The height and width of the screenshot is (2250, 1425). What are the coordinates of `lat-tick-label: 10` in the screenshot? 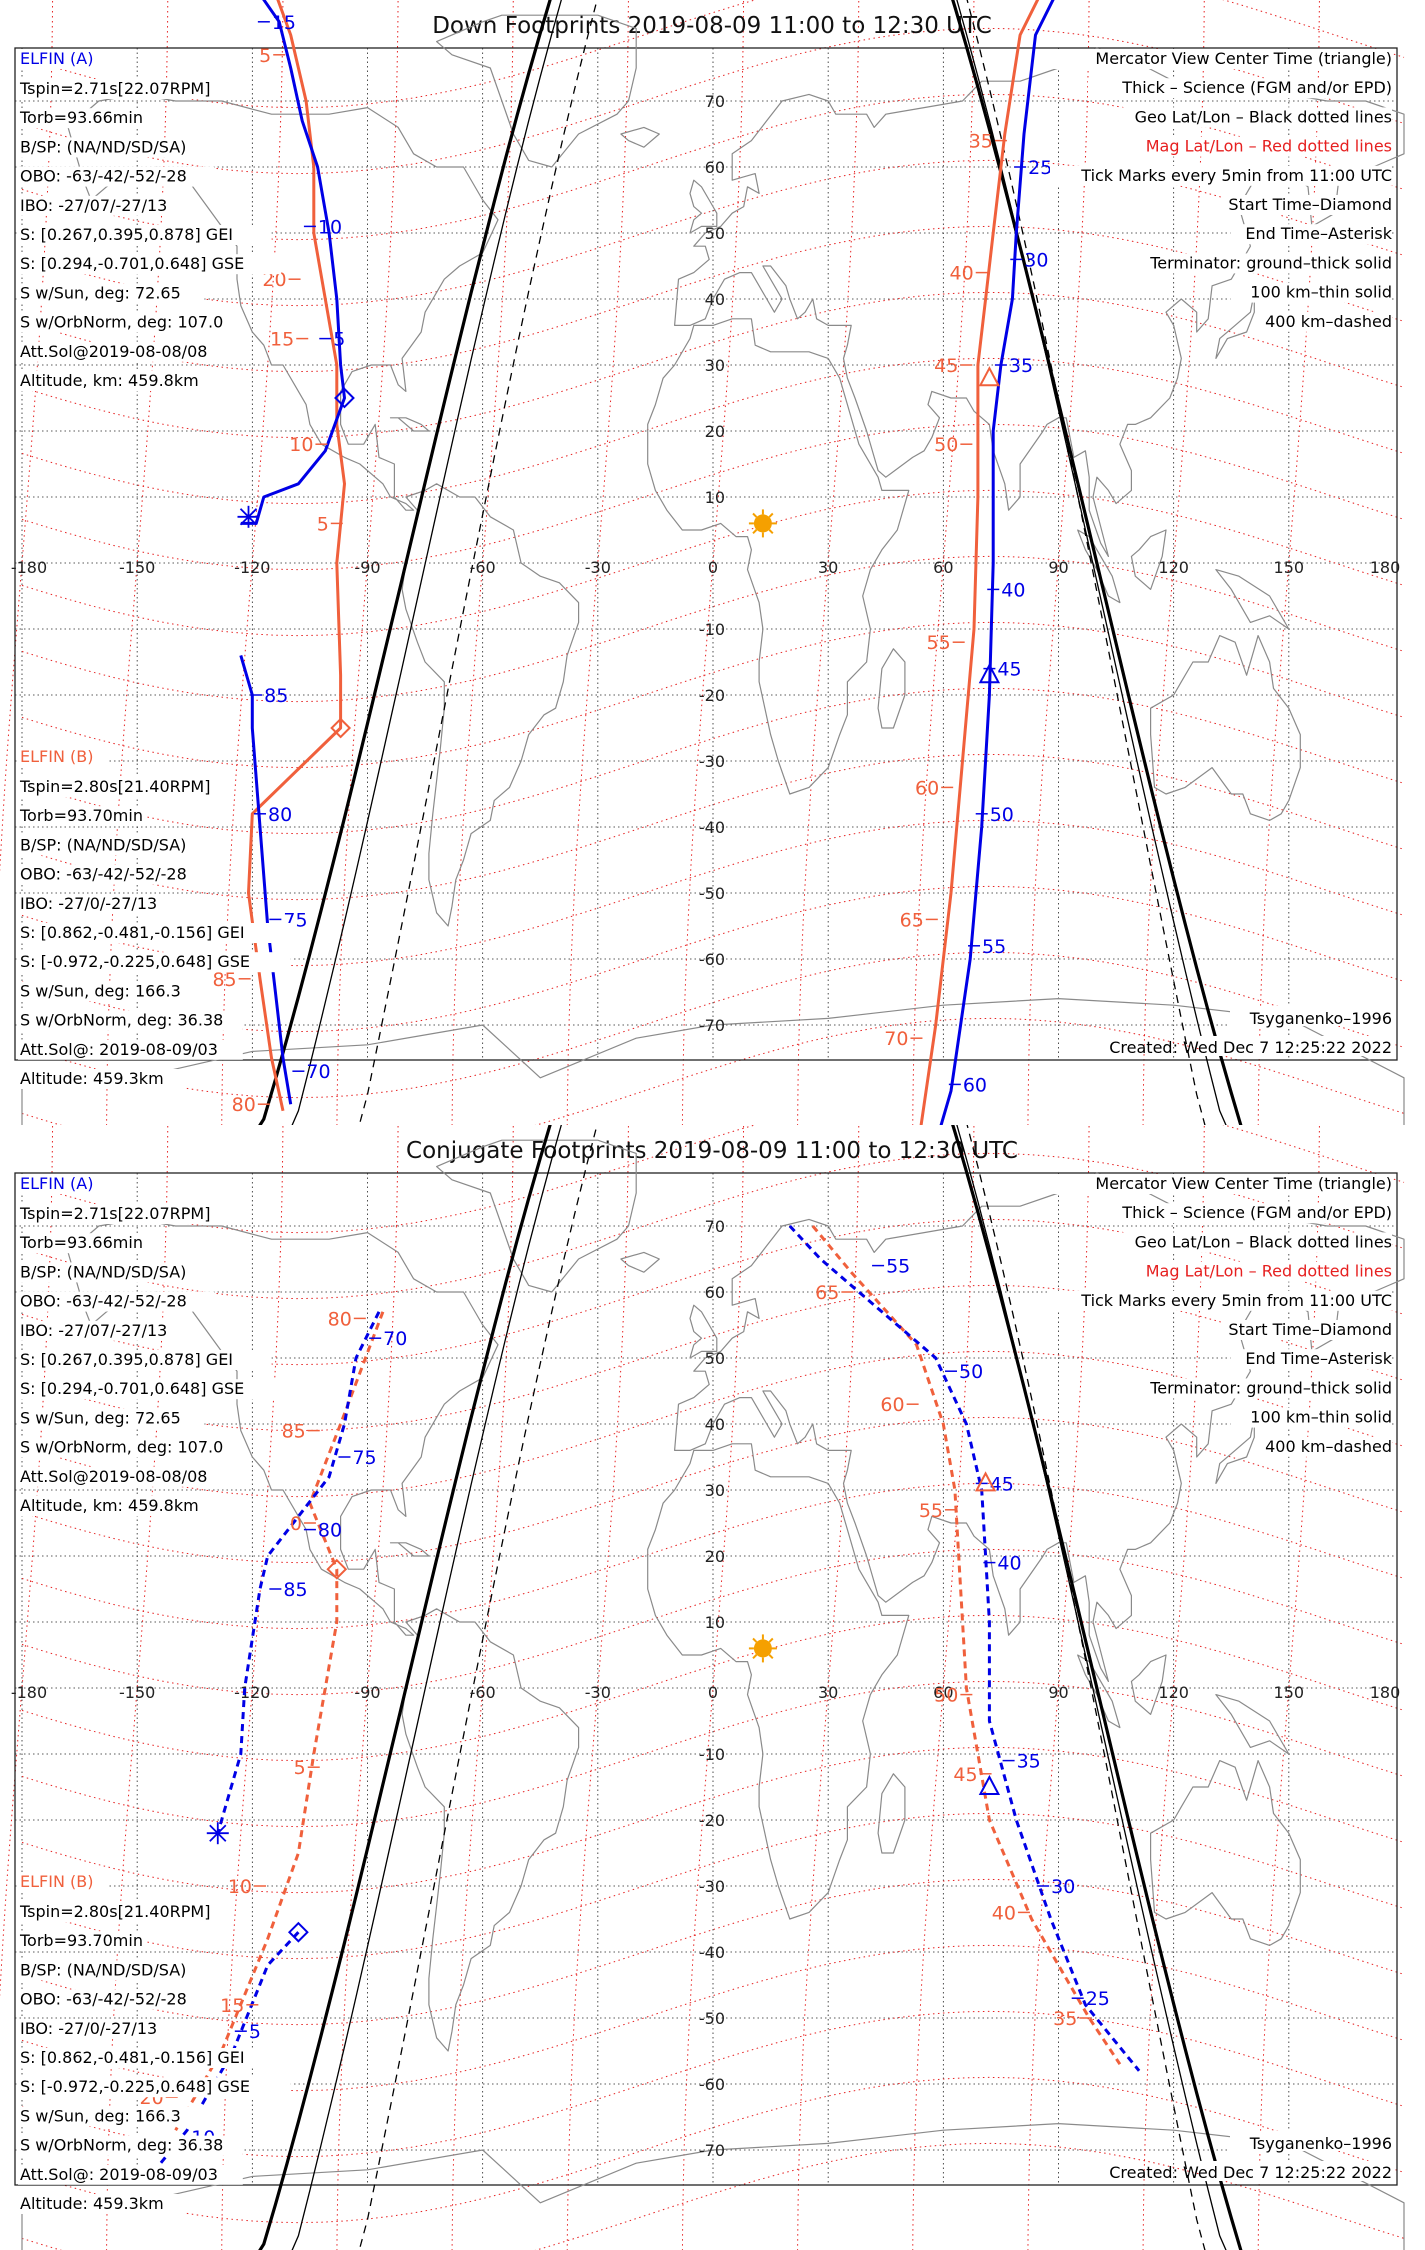 It's located at (715, 497).